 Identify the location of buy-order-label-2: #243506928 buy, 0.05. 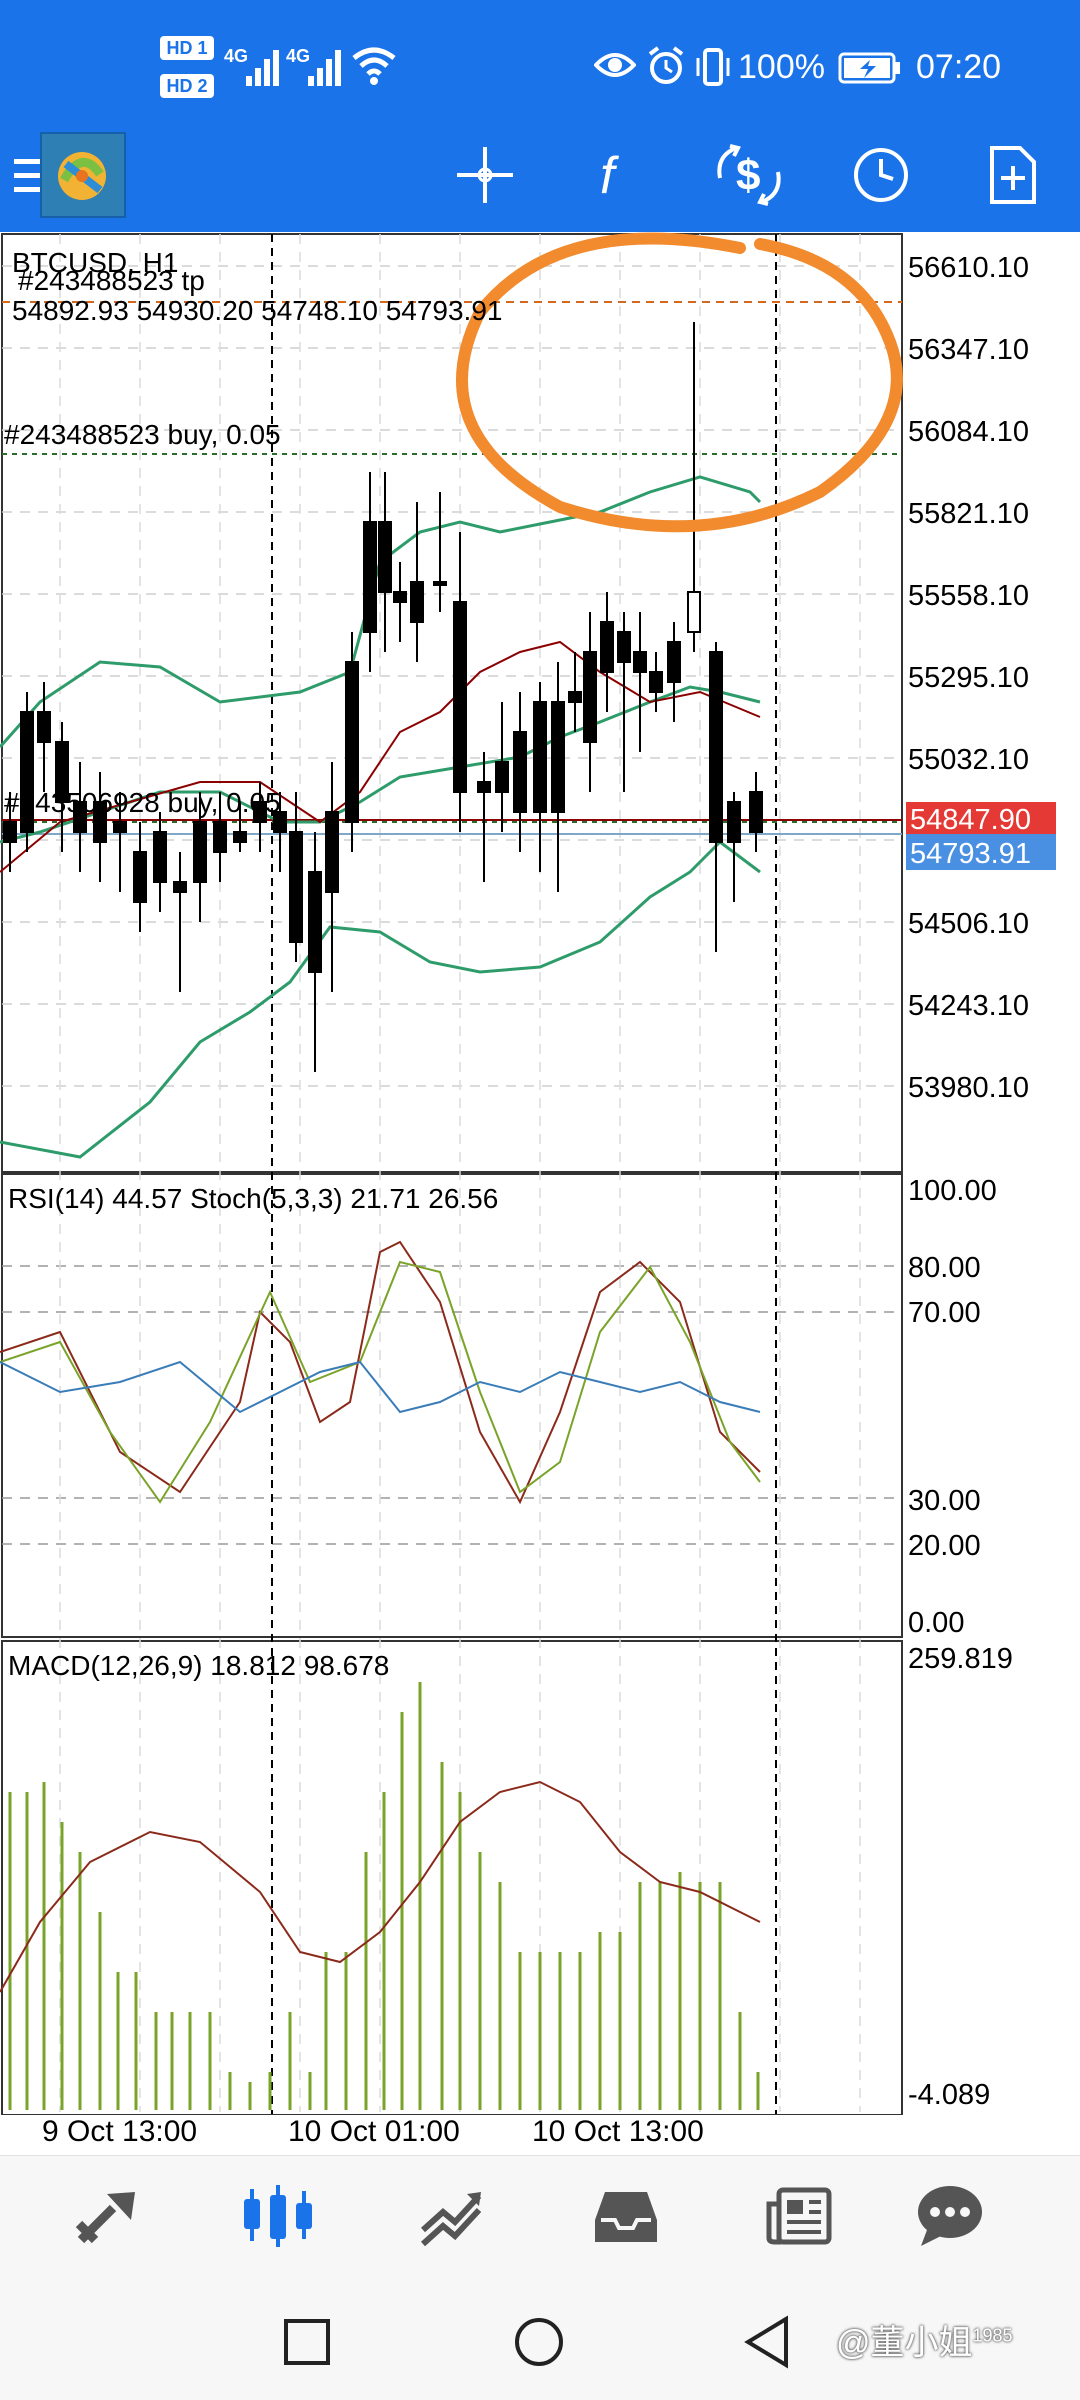
(142, 802).